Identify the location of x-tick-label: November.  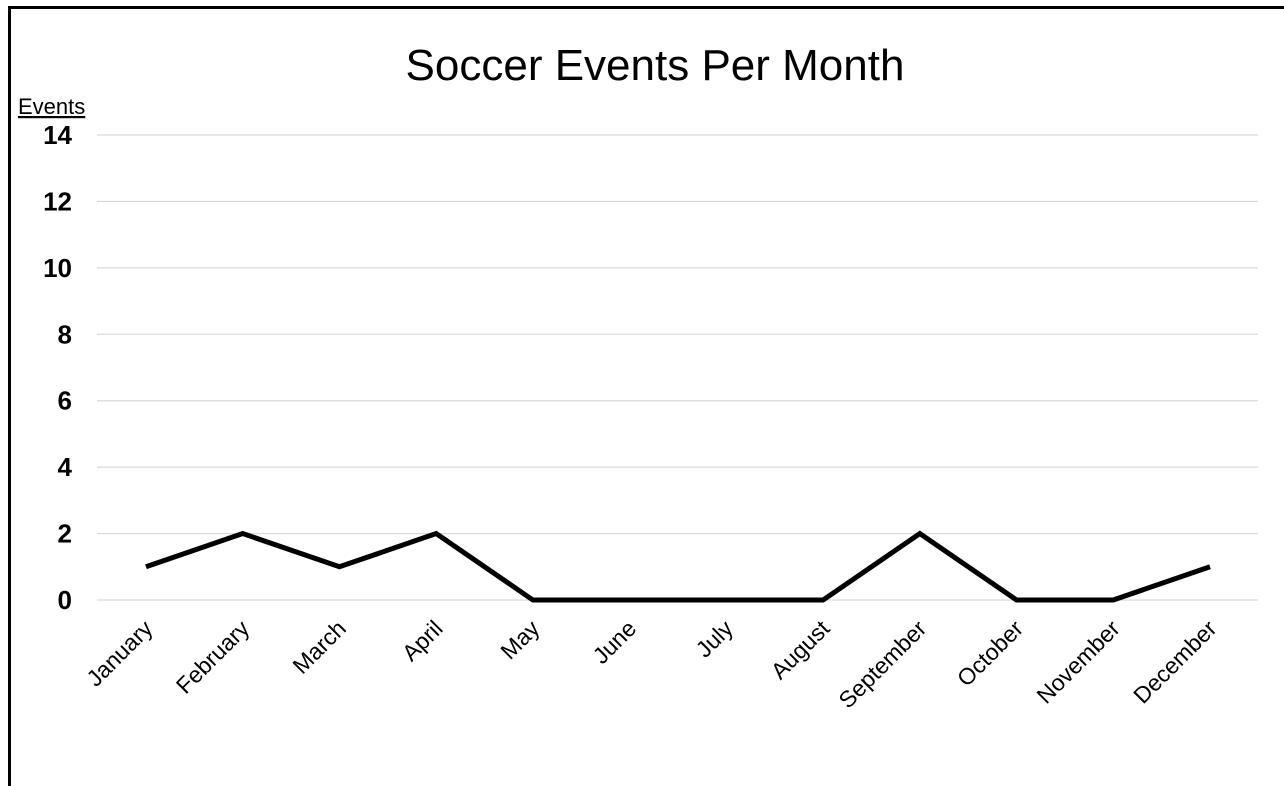
(1078, 662).